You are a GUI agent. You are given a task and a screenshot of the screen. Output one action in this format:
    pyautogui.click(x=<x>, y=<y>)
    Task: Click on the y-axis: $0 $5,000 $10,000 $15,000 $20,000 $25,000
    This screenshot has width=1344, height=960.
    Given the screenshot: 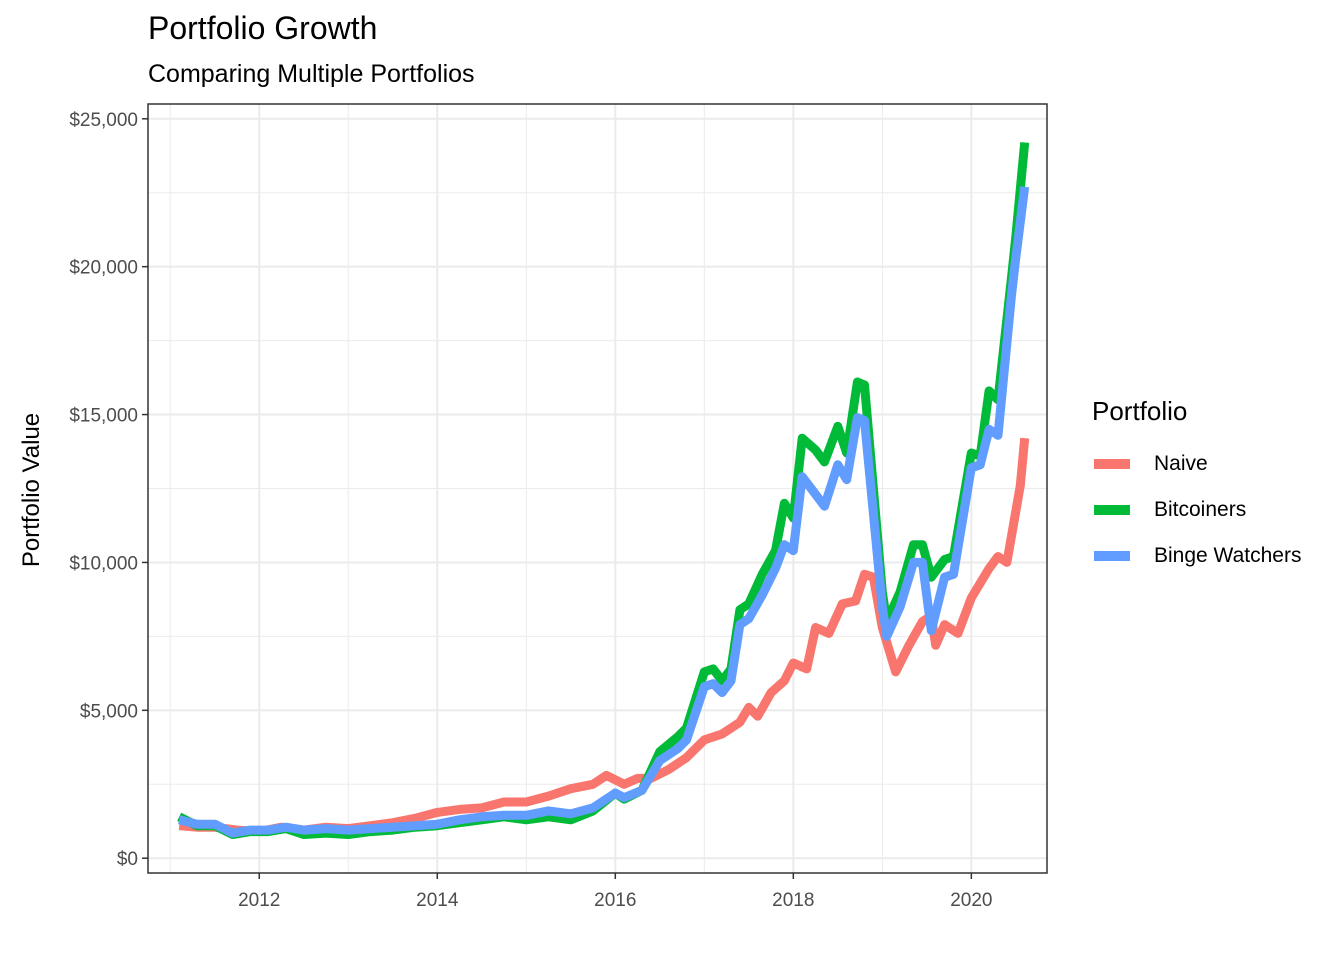 What is the action you would take?
    pyautogui.click(x=108, y=490)
    